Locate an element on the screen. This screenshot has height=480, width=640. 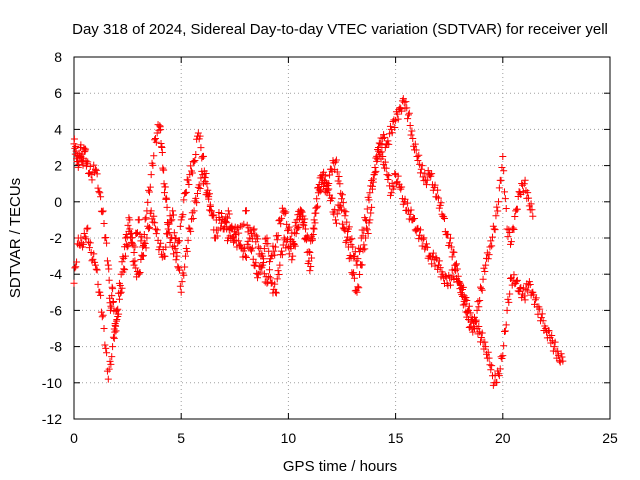
y-tick-label: -2 is located at coordinates (56, 238).